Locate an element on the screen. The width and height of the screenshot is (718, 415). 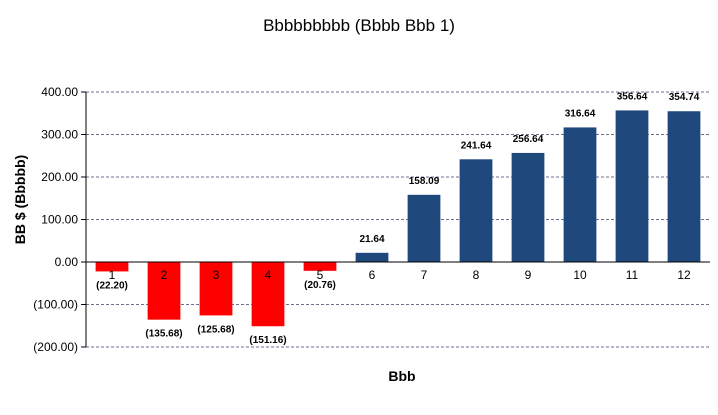
y-tick-label: 100.00 is located at coordinates (59, 220).